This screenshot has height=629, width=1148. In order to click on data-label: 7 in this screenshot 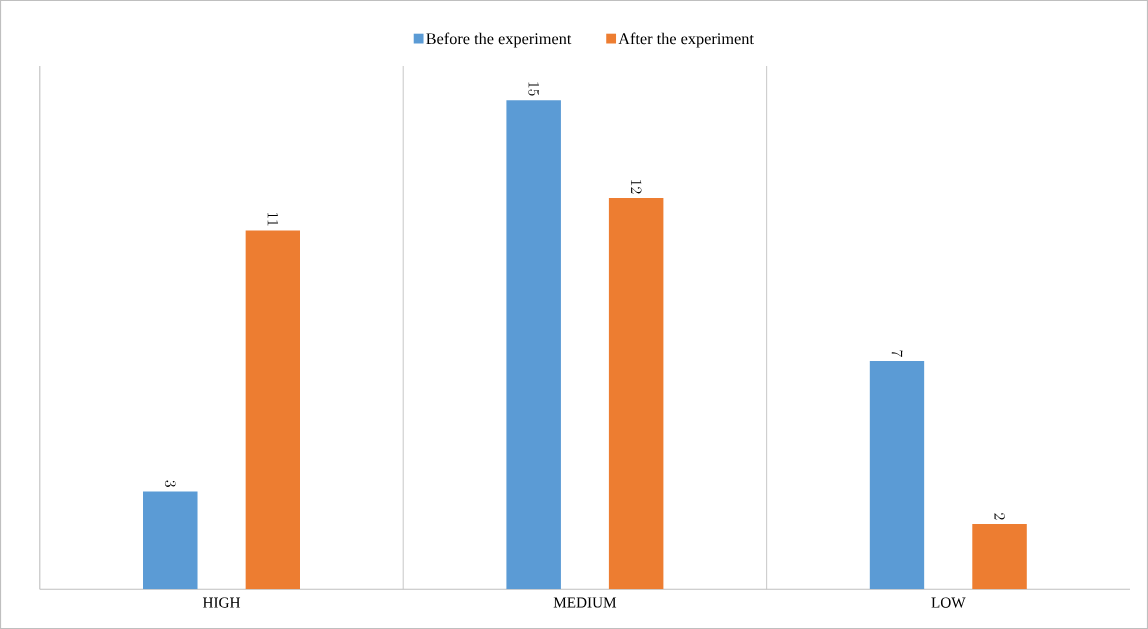, I will do `click(897, 353)`.